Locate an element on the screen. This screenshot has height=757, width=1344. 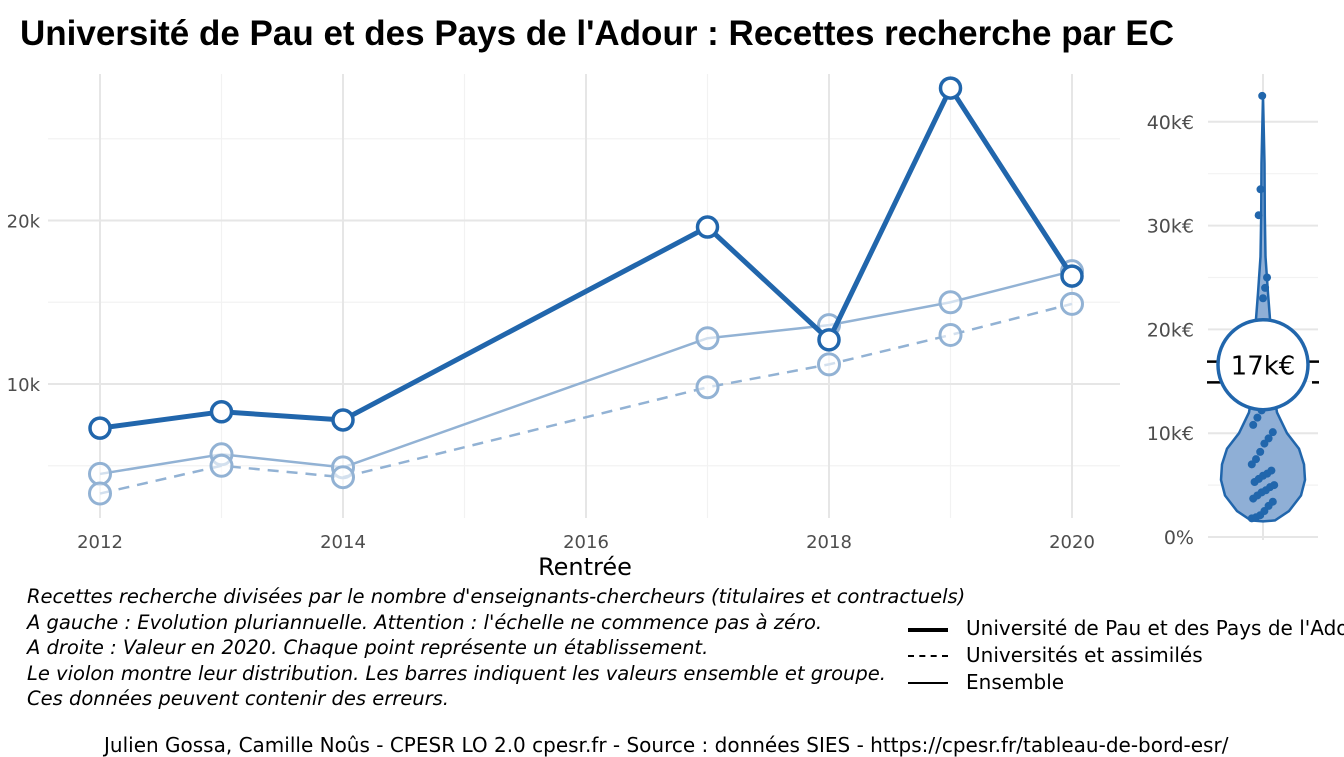
legend-label: Université de Pau et des Pays de l'Adour is located at coordinates (1155, 628).